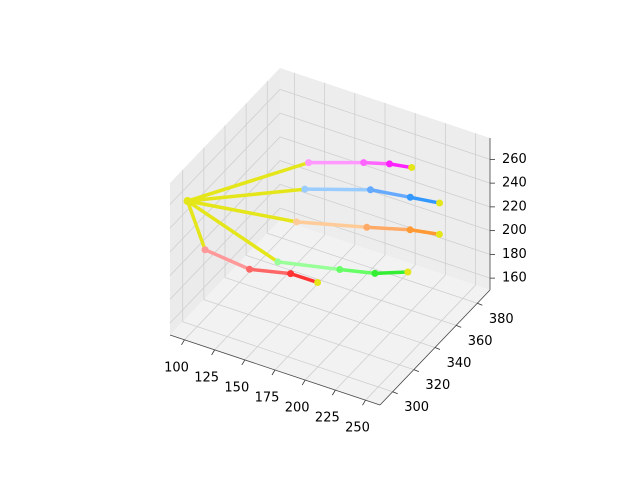  Describe the element at coordinates (514, 278) in the screenshot. I see `z-tick-label: 160` at that location.